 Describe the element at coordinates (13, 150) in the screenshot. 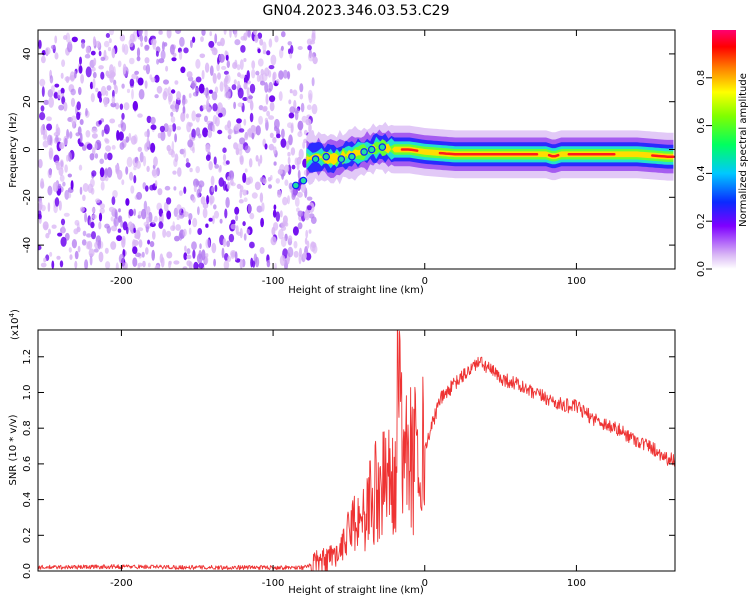

I see `spectrogram-y-label: Frequency (Hz)` at that location.